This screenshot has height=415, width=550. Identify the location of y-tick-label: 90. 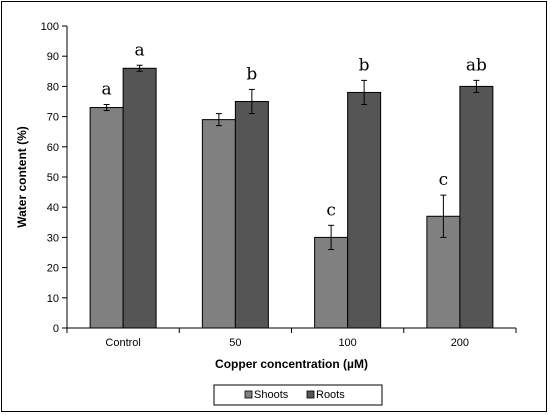
(53, 57).